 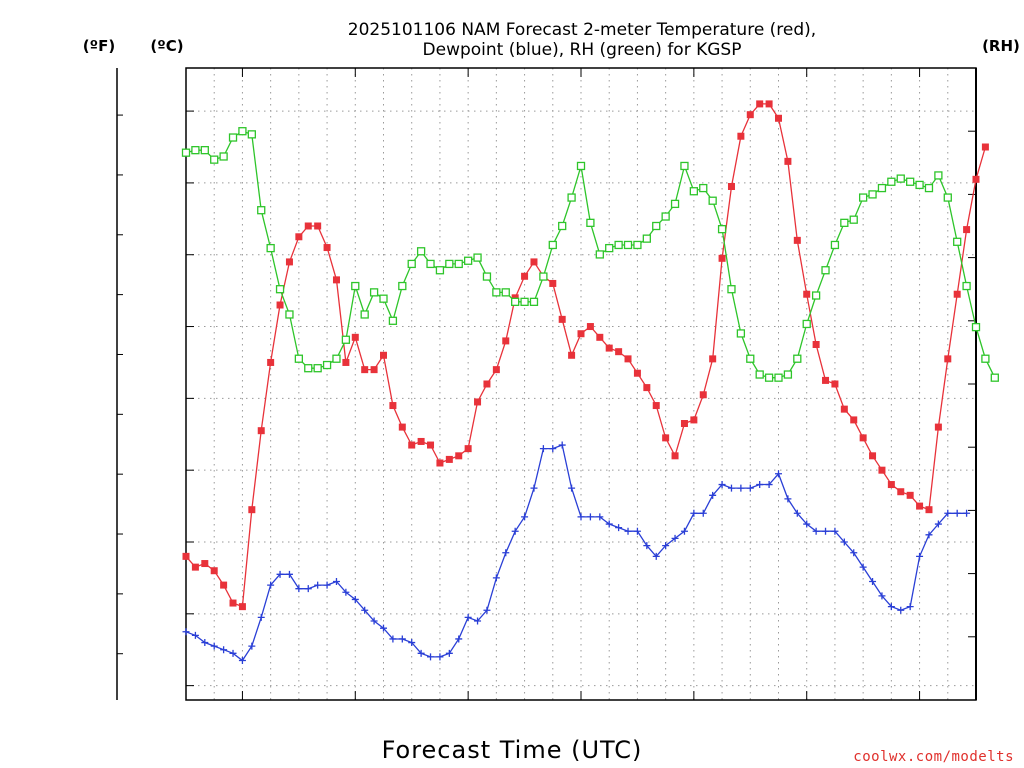 I want to click on x-axis-title: Forecast Time (UTC), so click(x=512, y=750).